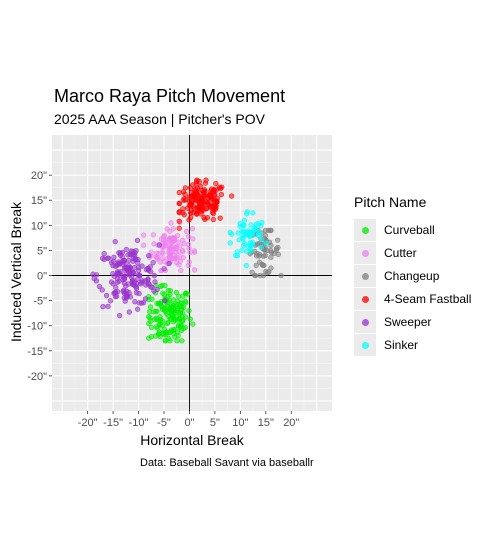 This screenshot has width=490, height=556. I want to click on legend-item-sweeper: Sweeper, so click(412, 321).